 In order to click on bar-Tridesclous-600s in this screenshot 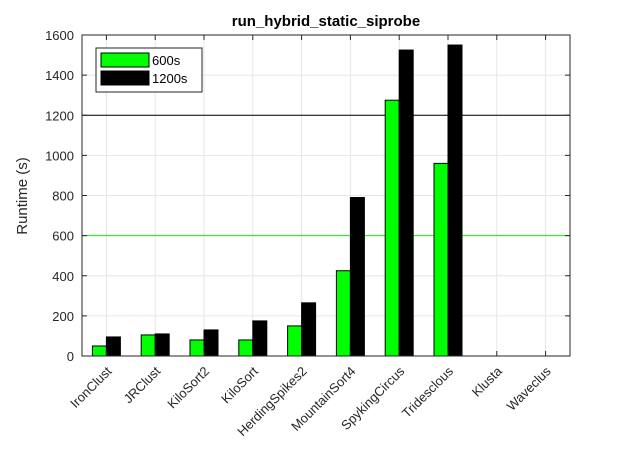, I will do `click(441, 259)`.